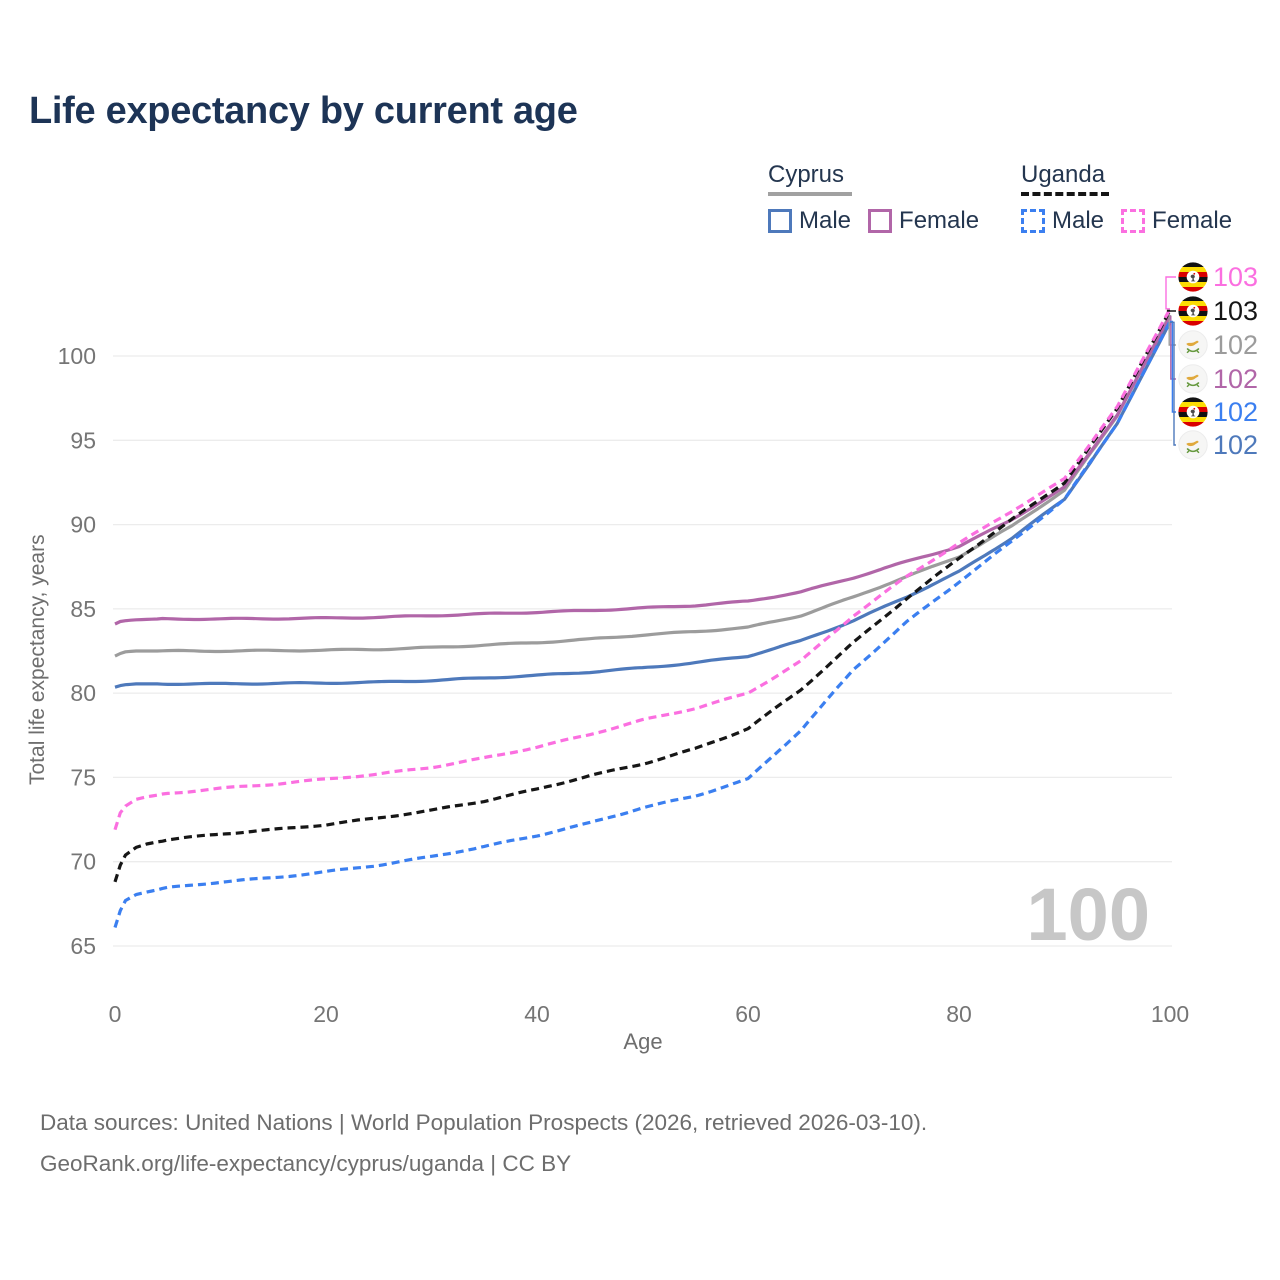 This screenshot has width=1280, height=1280. What do you see at coordinates (115, 1014) in the screenshot?
I see `x-tick-label-0: 0` at bounding box center [115, 1014].